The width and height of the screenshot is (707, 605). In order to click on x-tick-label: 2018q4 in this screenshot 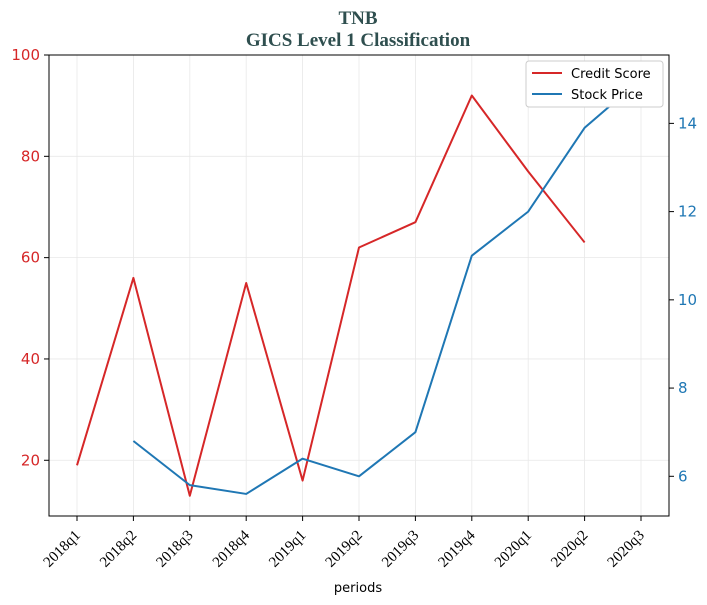, I will do `click(231, 548)`.